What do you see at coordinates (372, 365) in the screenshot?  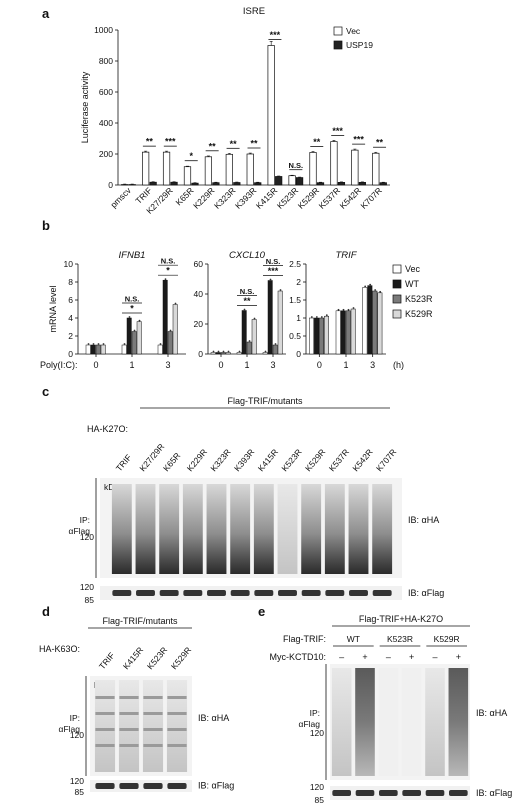 I see `x-tick-label-b: 3` at bounding box center [372, 365].